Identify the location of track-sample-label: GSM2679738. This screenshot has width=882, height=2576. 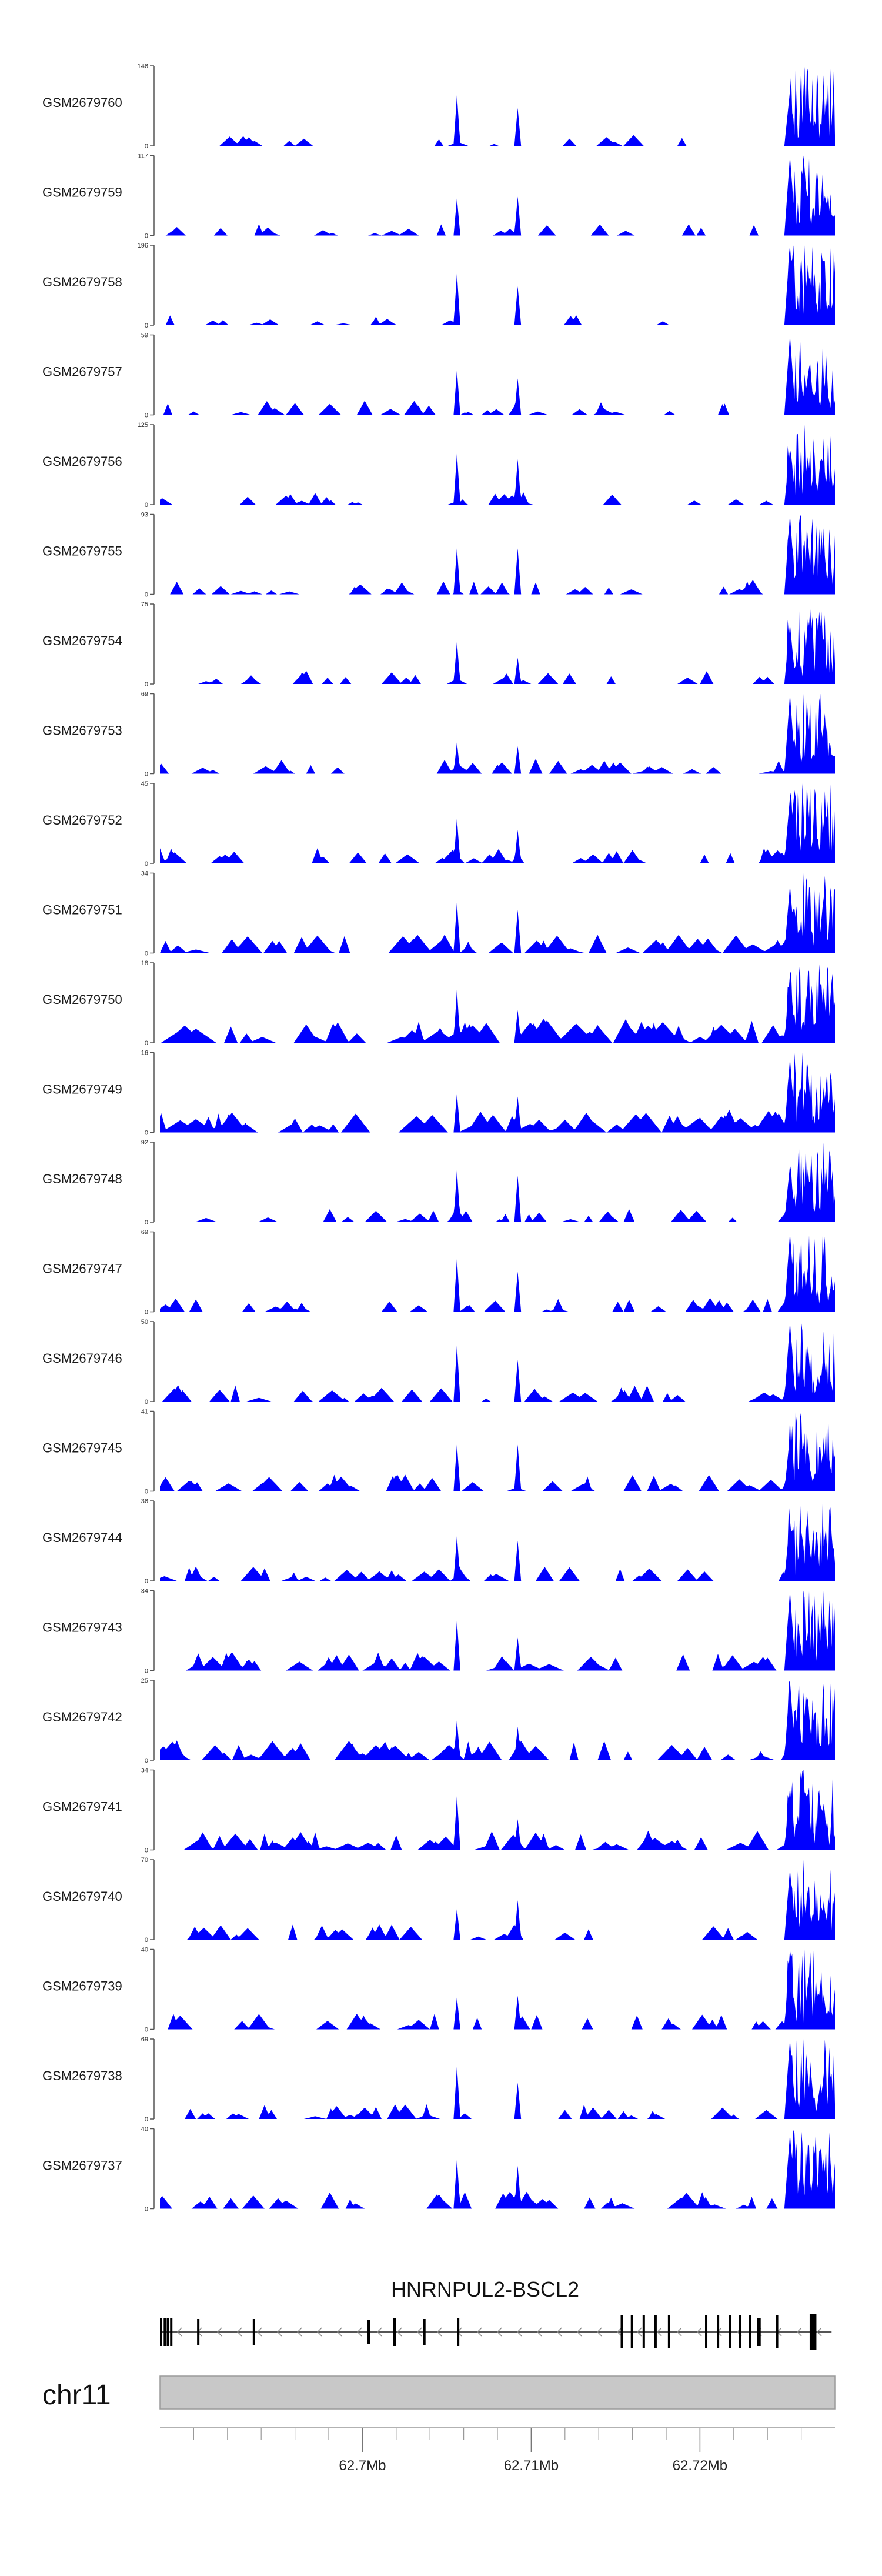
(82, 2075).